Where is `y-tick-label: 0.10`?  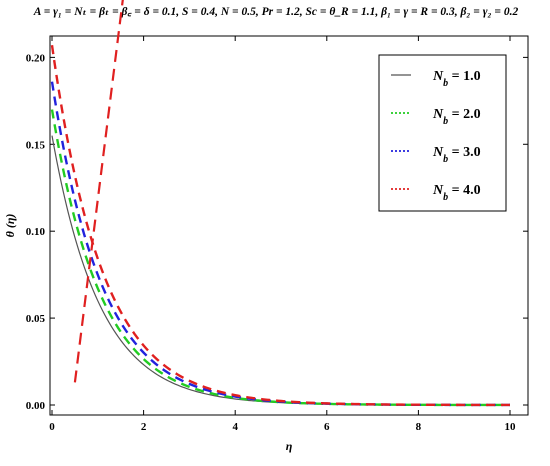
y-tick-label: 0.10 is located at coordinates (36, 232).